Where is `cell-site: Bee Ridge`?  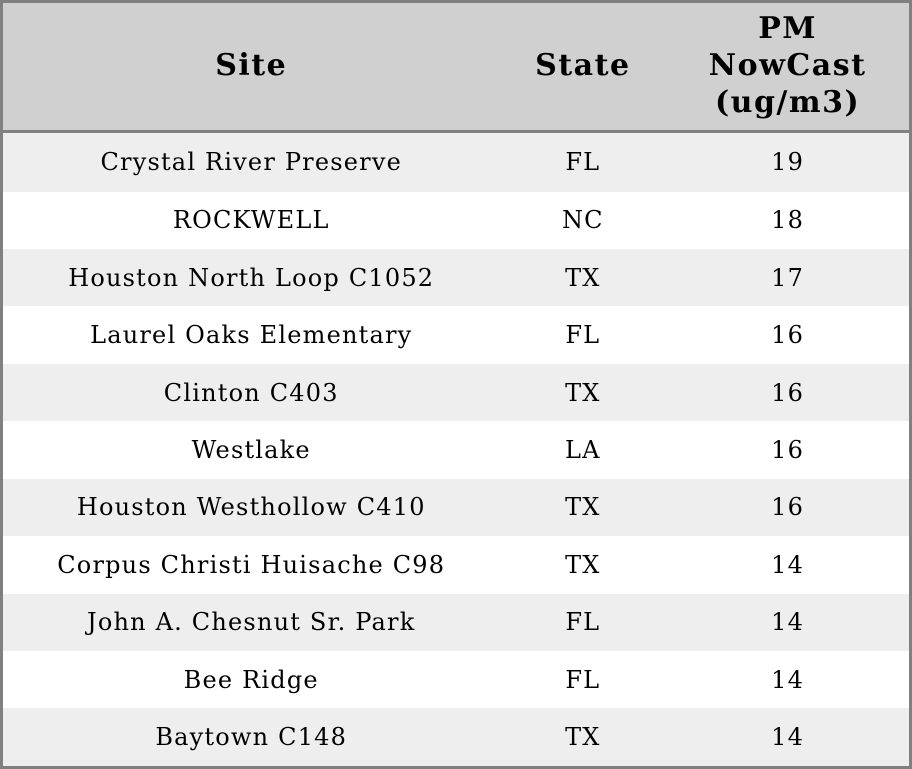
cell-site: Bee Ridge is located at coordinates (251, 679).